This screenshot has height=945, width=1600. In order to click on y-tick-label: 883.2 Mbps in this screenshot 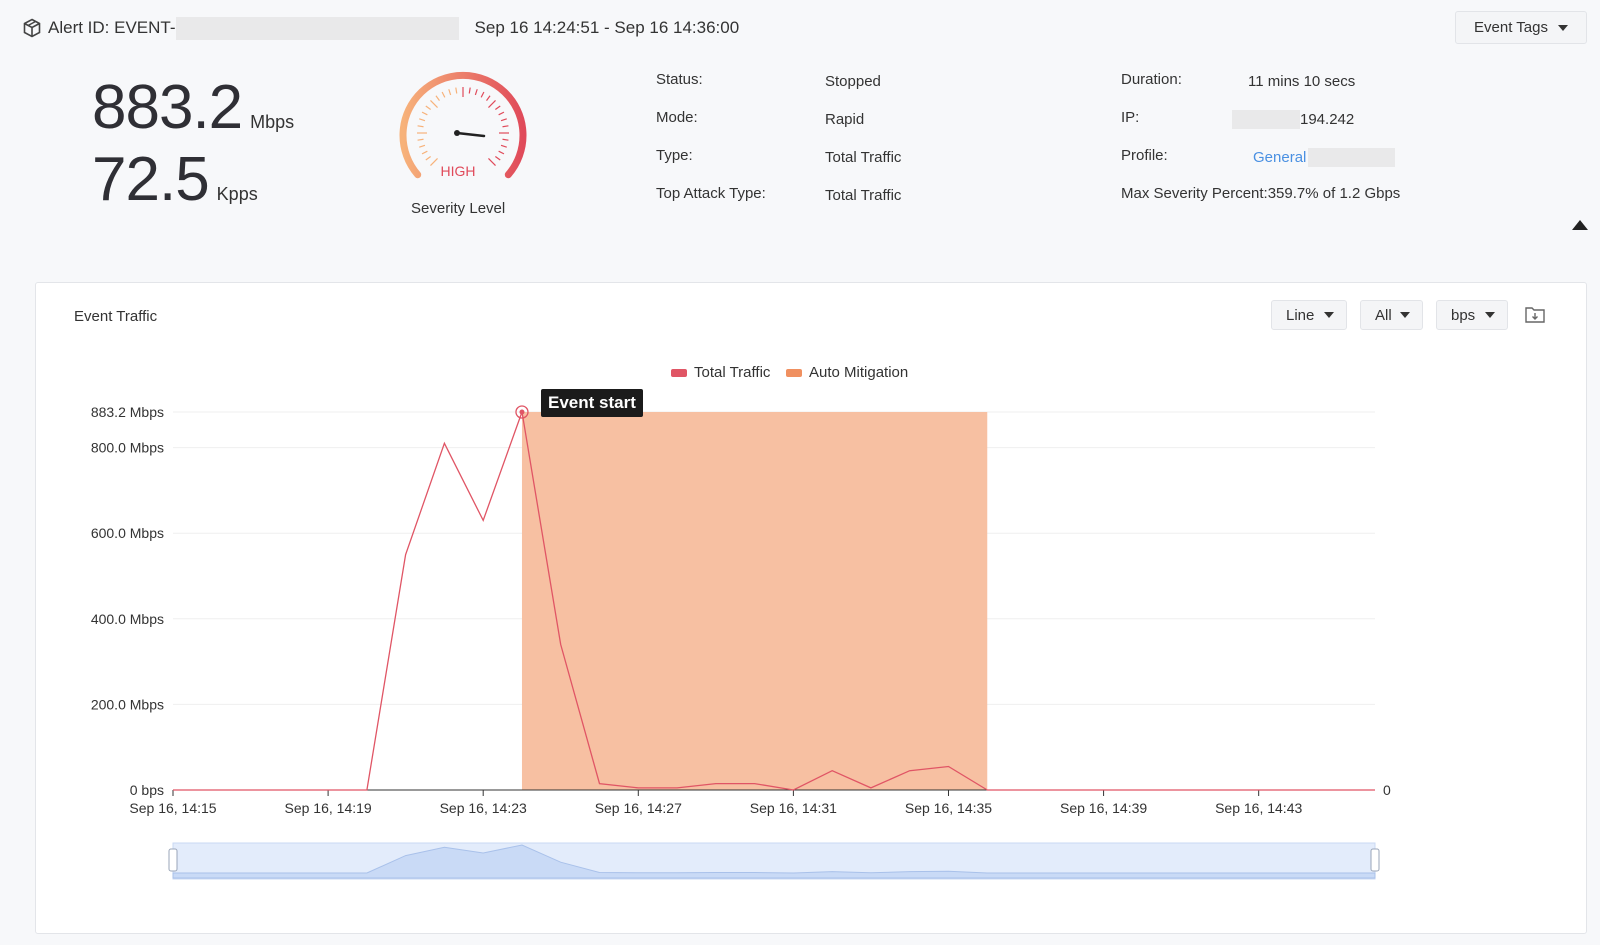, I will do `click(127, 412)`.